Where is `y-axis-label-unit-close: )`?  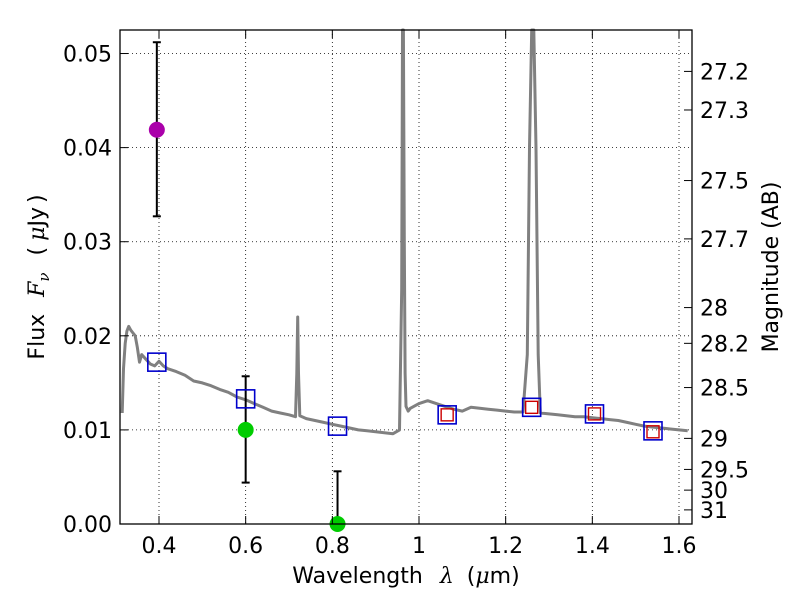 y-axis-label-unit-close: ) is located at coordinates (37, 198).